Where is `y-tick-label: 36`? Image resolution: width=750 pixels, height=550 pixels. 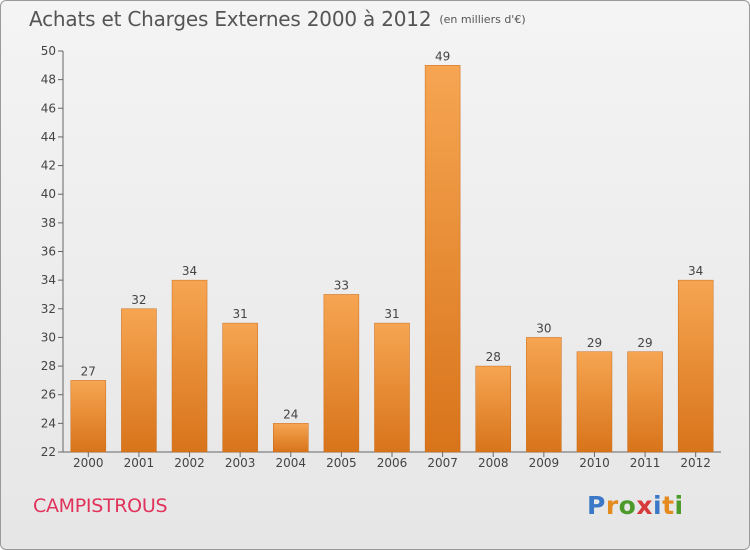 y-tick-label: 36 is located at coordinates (48, 252).